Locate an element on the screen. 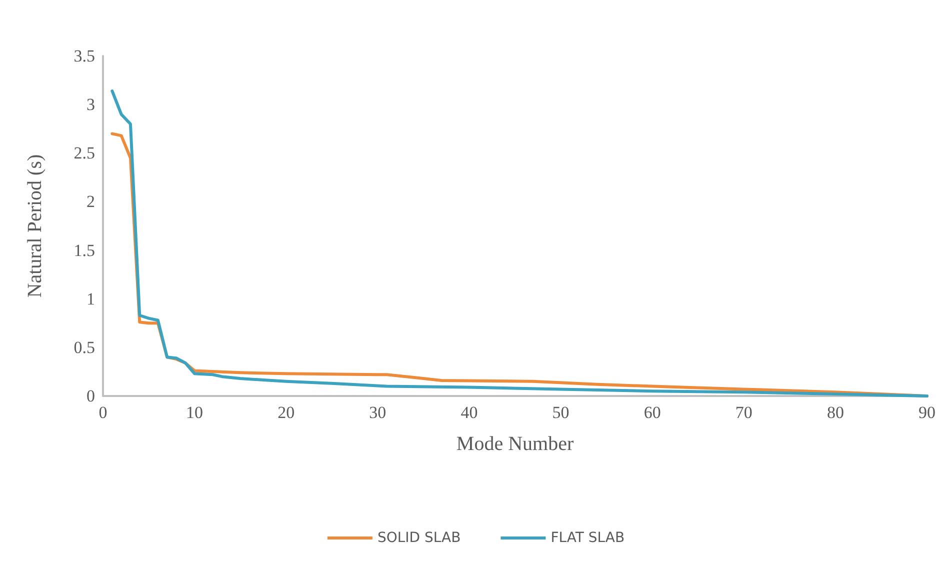 The height and width of the screenshot is (568, 952). x-tick-label: 60 is located at coordinates (652, 412).